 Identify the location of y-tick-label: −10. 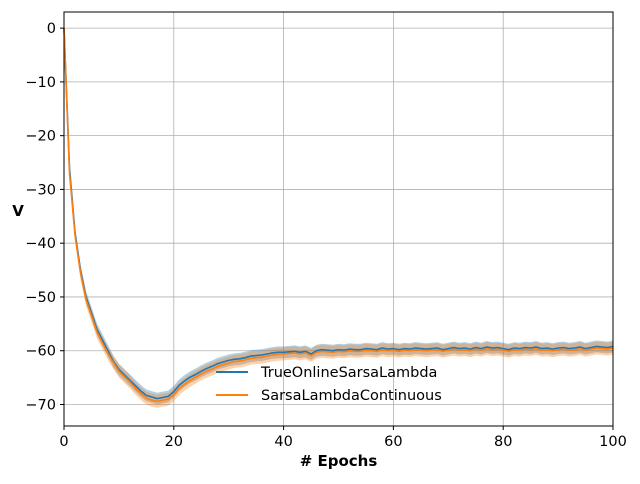
(40, 83).